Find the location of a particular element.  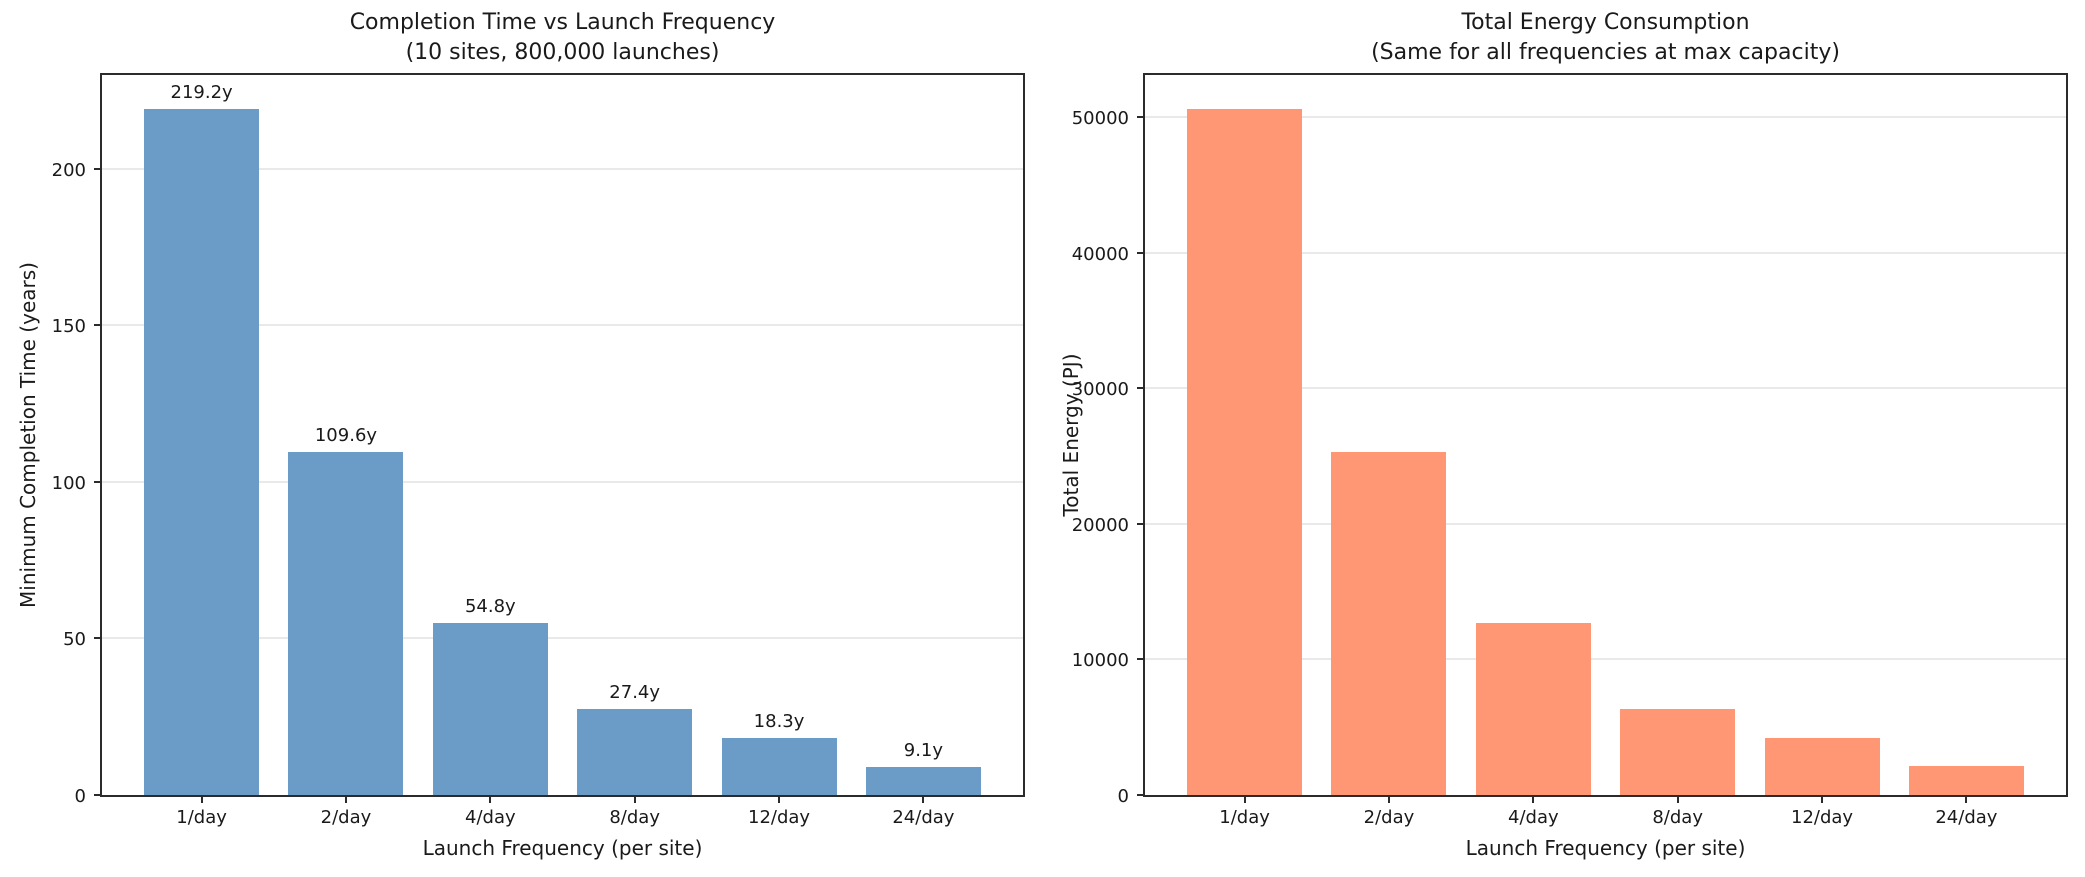

y-tick-label: 50 is located at coordinates (74, 640).